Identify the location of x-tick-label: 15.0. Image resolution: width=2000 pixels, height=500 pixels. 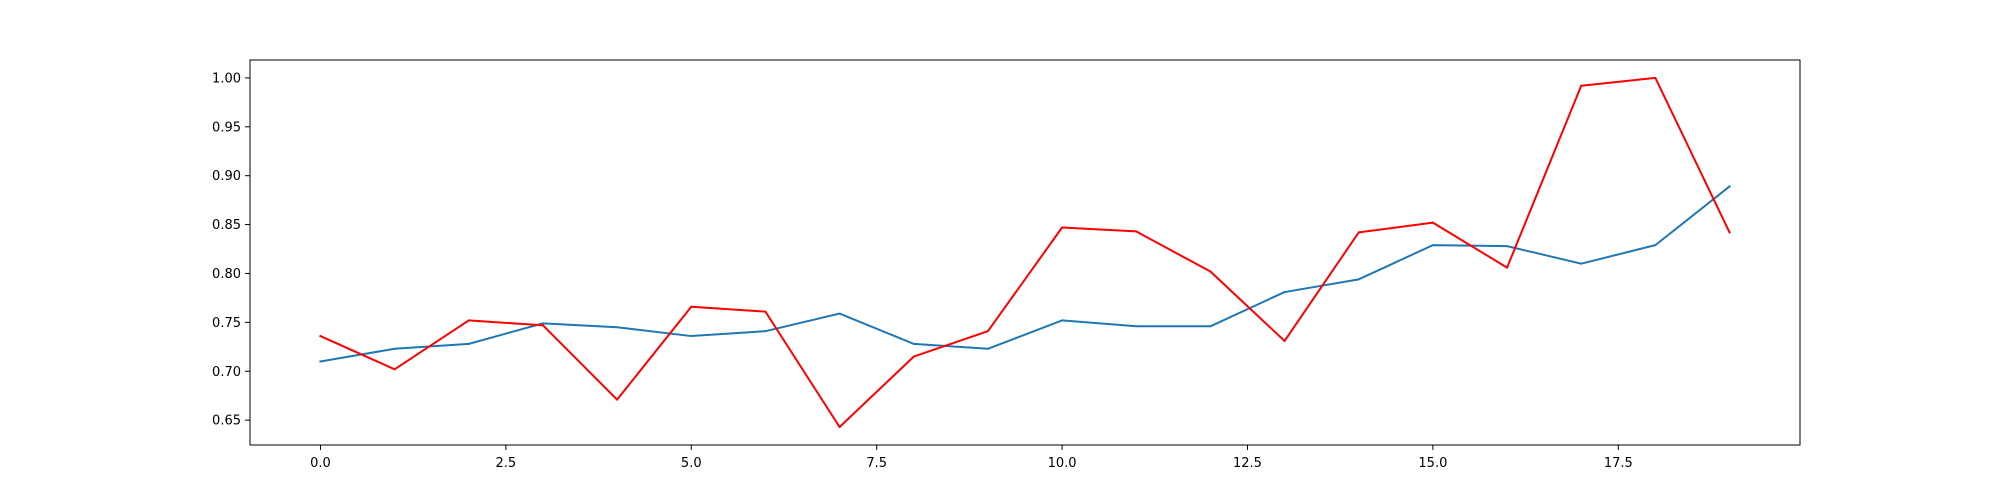
(1432, 463).